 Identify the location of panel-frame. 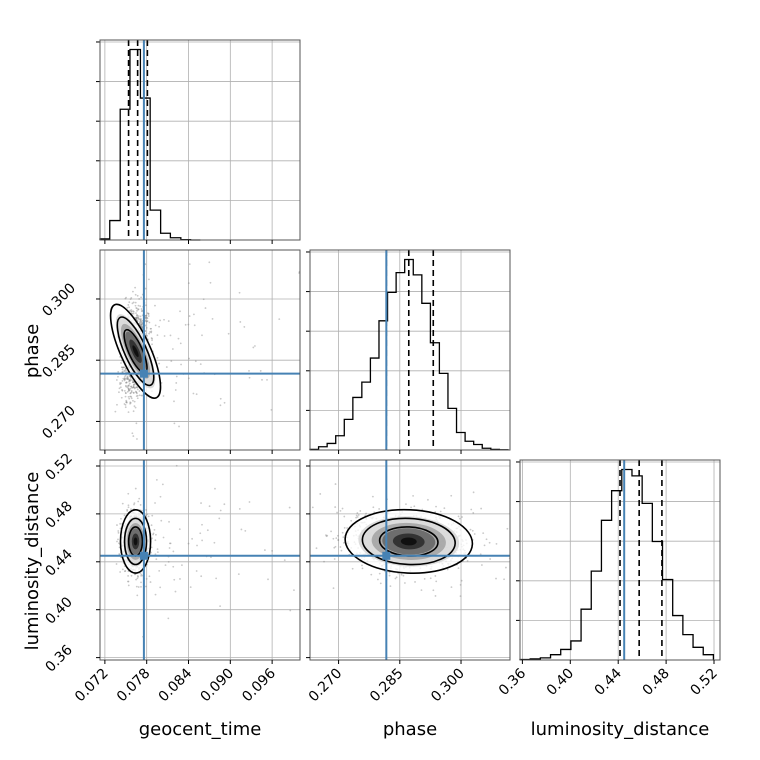
(200, 560).